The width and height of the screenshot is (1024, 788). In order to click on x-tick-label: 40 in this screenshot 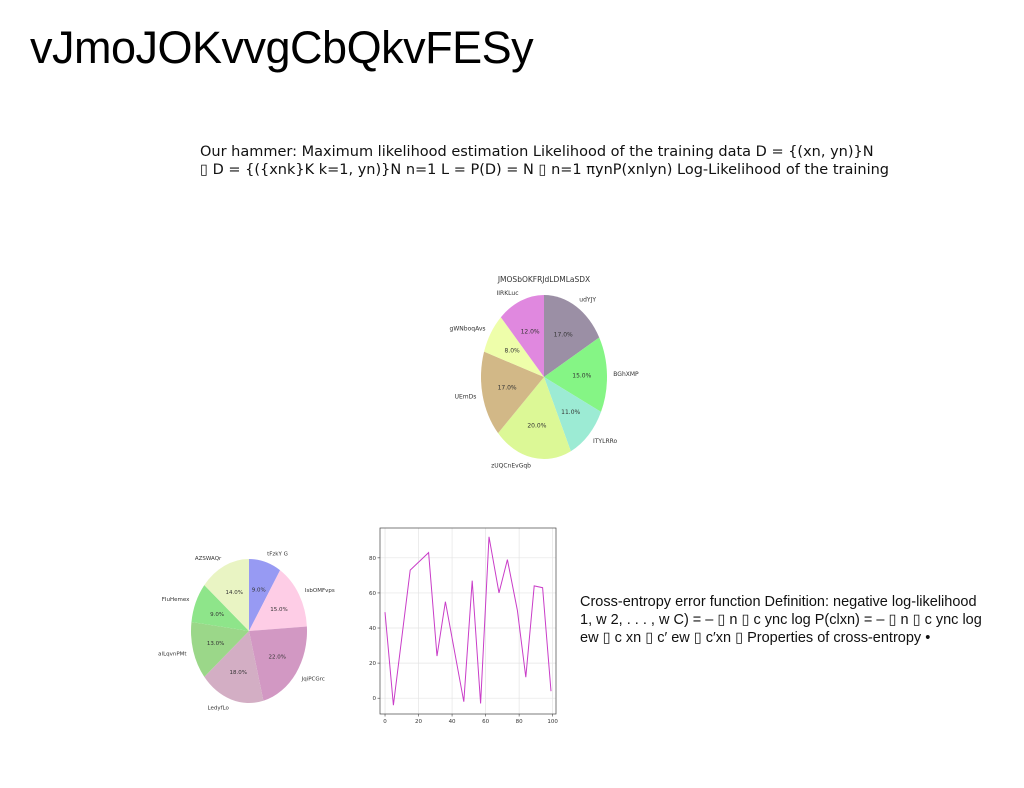, I will do `click(452, 722)`.